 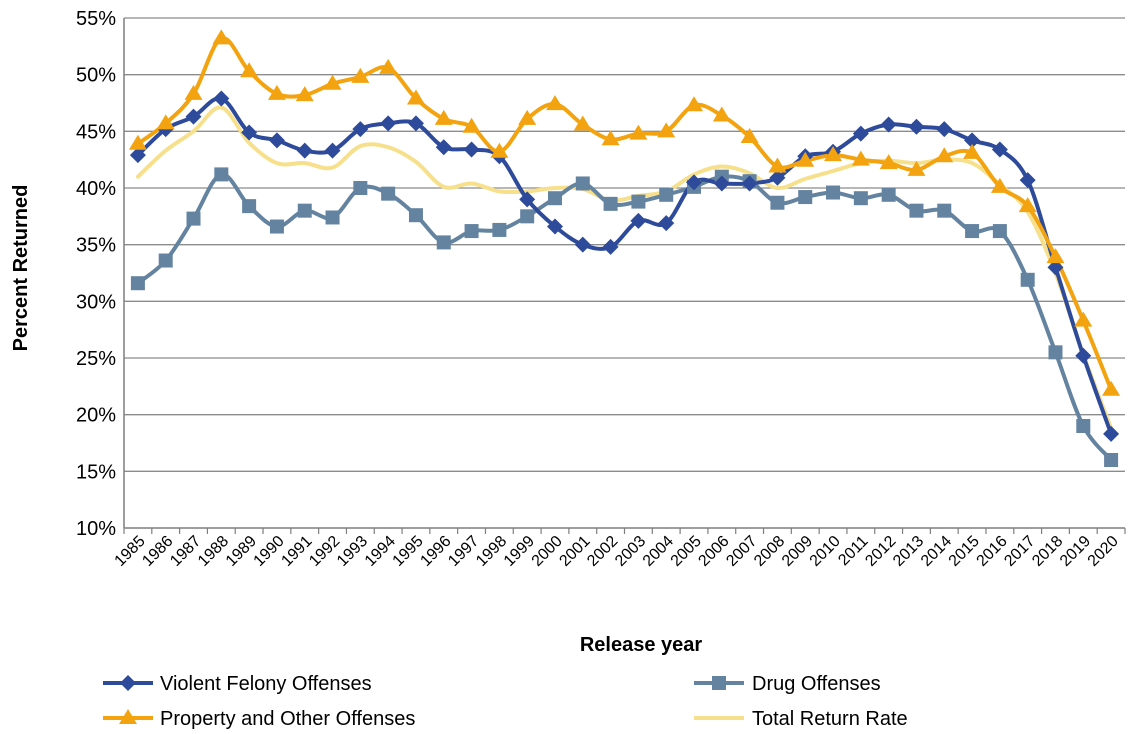 What do you see at coordinates (157, 551) in the screenshot?
I see `x-tick-label: 1986` at bounding box center [157, 551].